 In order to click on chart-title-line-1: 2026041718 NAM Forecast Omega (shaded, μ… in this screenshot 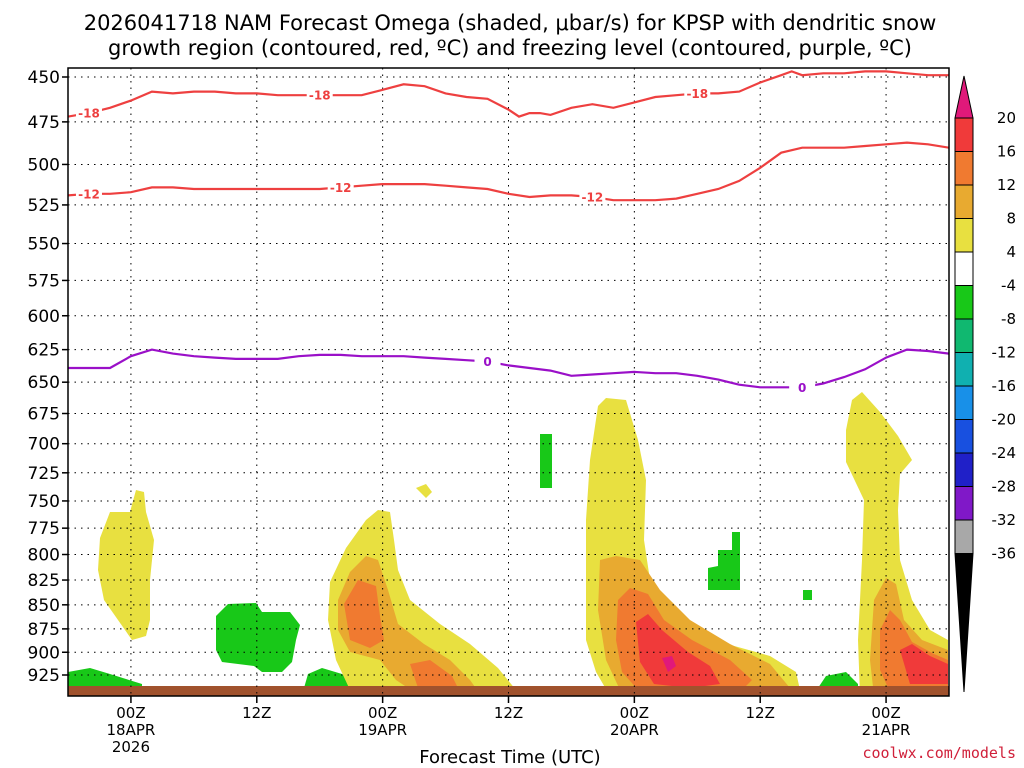, I will do `click(510, 23)`.